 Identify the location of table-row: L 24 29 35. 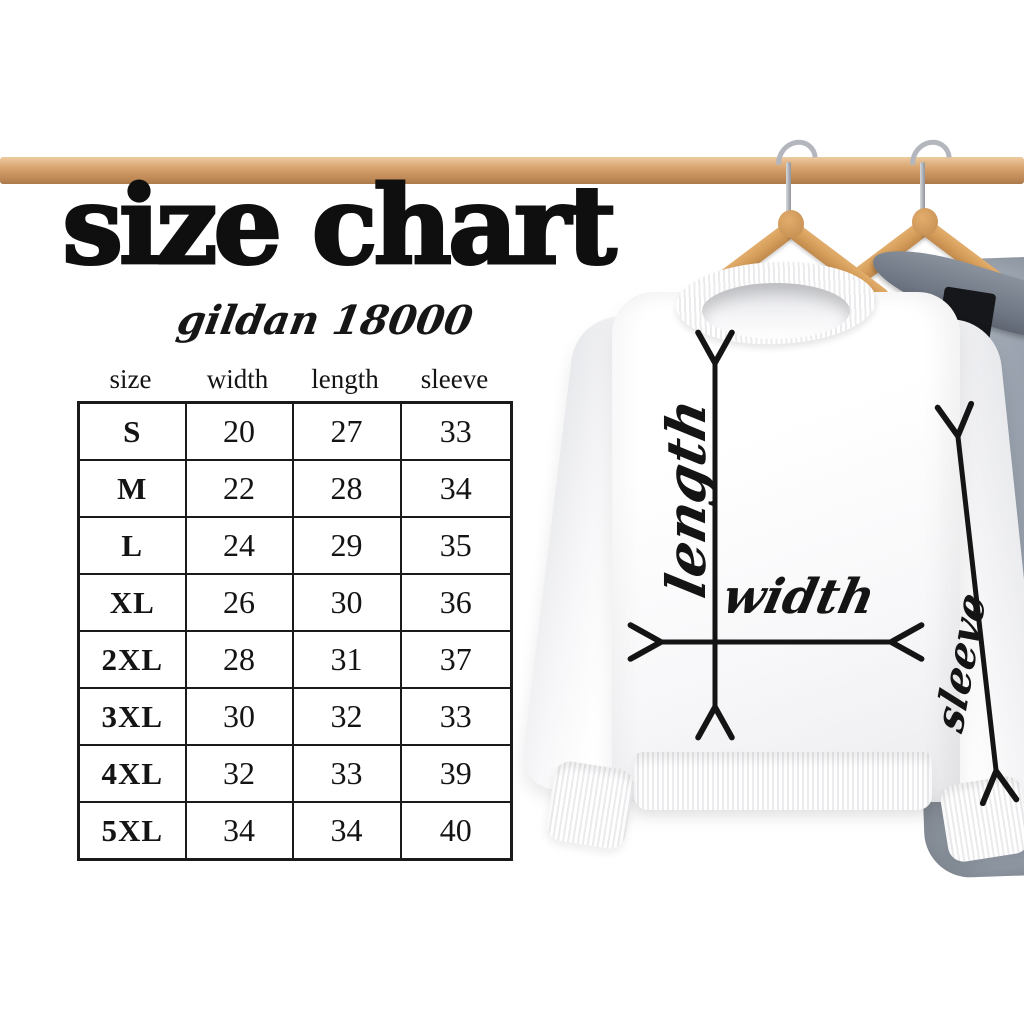
(295, 545).